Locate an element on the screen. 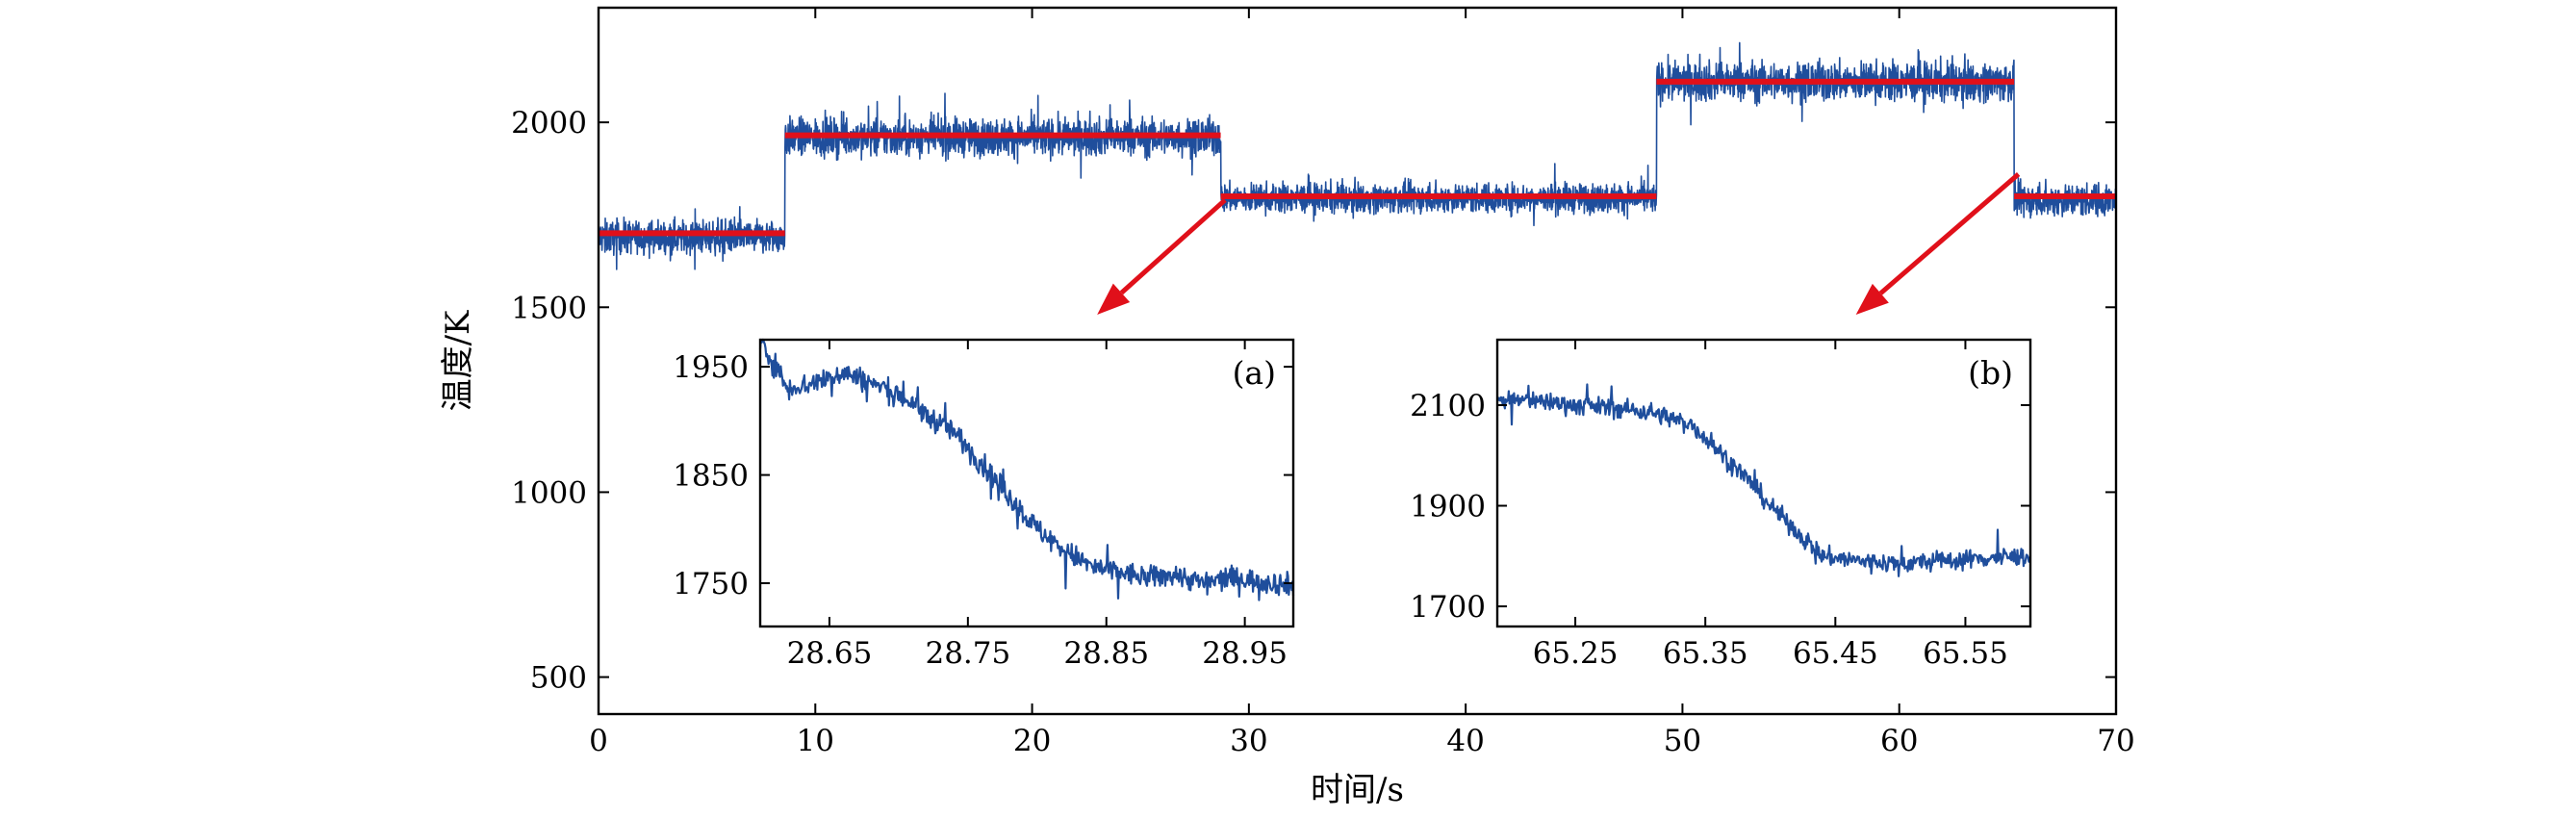  inset-b-y-tick-label: 1700 is located at coordinates (1448, 607).